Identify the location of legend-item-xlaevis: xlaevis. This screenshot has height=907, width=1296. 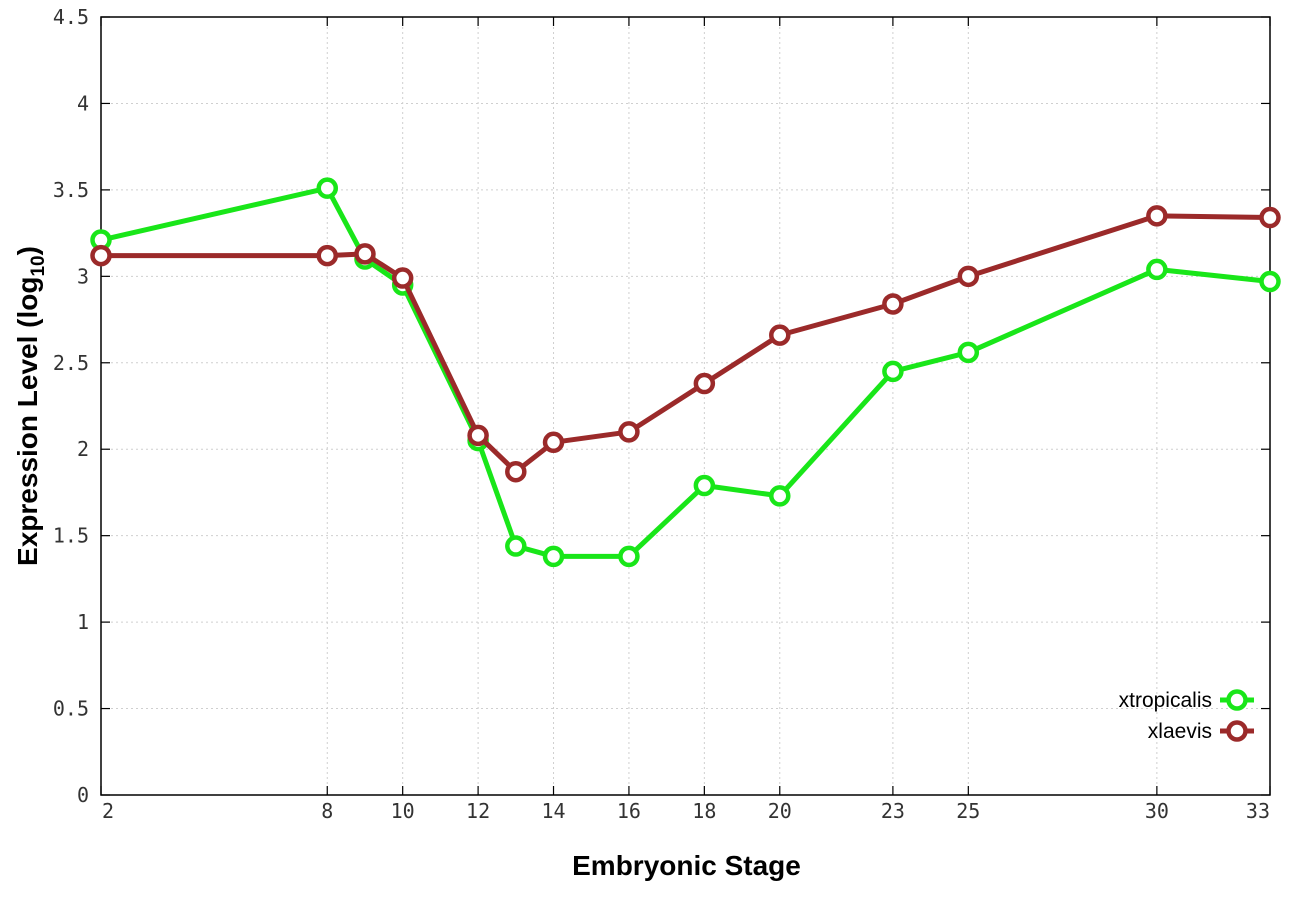
(1201, 731).